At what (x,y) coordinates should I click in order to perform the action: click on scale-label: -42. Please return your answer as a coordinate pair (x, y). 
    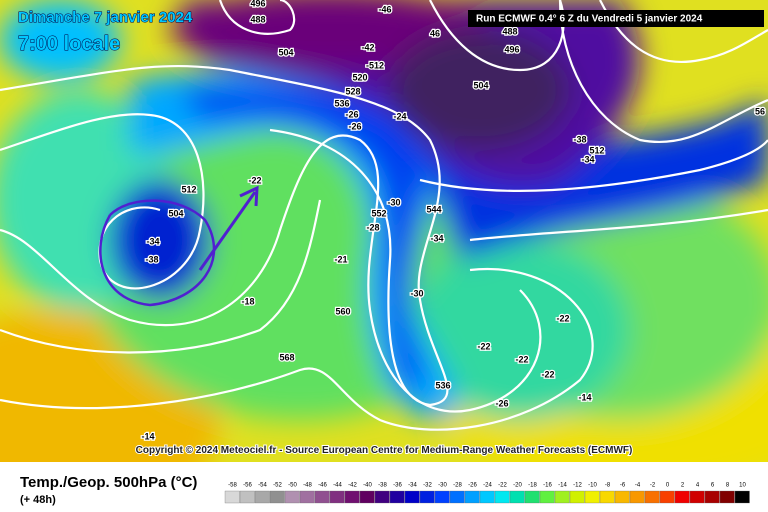
    Looking at the image, I should click on (352, 486).